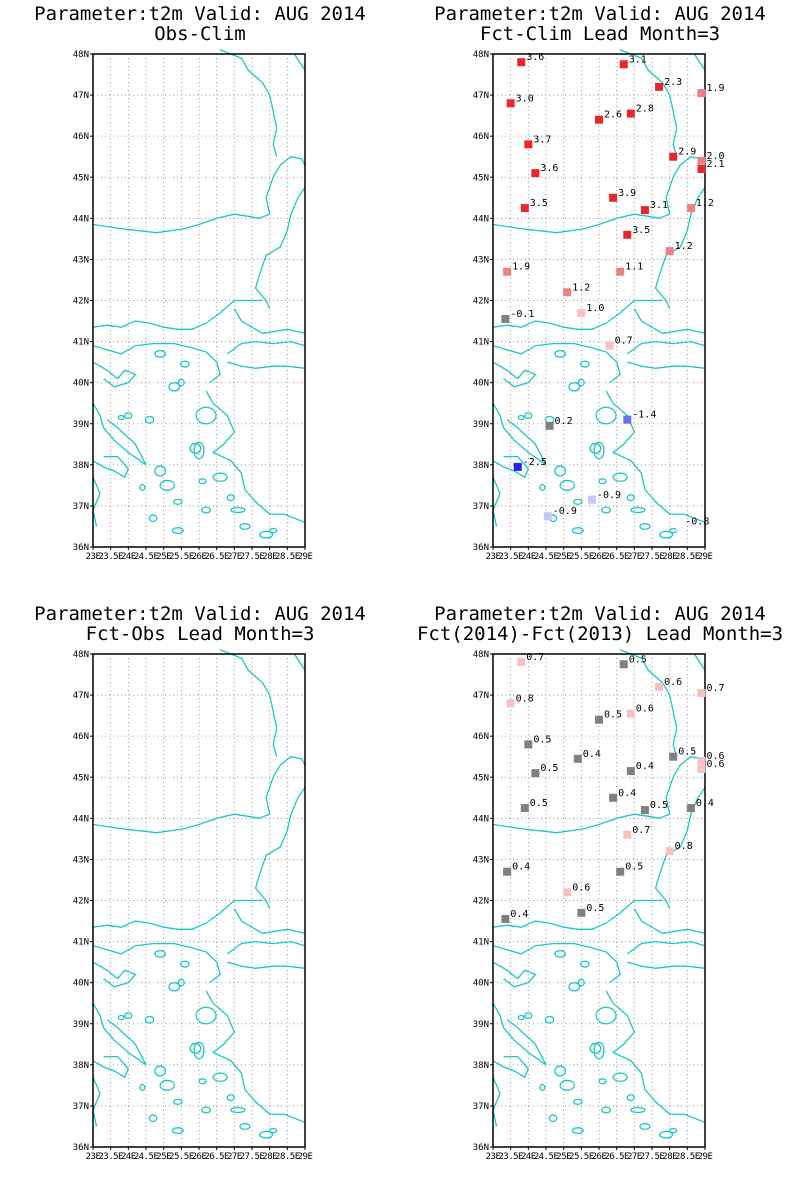 The height and width of the screenshot is (1200, 800). Describe the element at coordinates (481, 178) in the screenshot. I see `lat-tick-label: 45N` at that location.